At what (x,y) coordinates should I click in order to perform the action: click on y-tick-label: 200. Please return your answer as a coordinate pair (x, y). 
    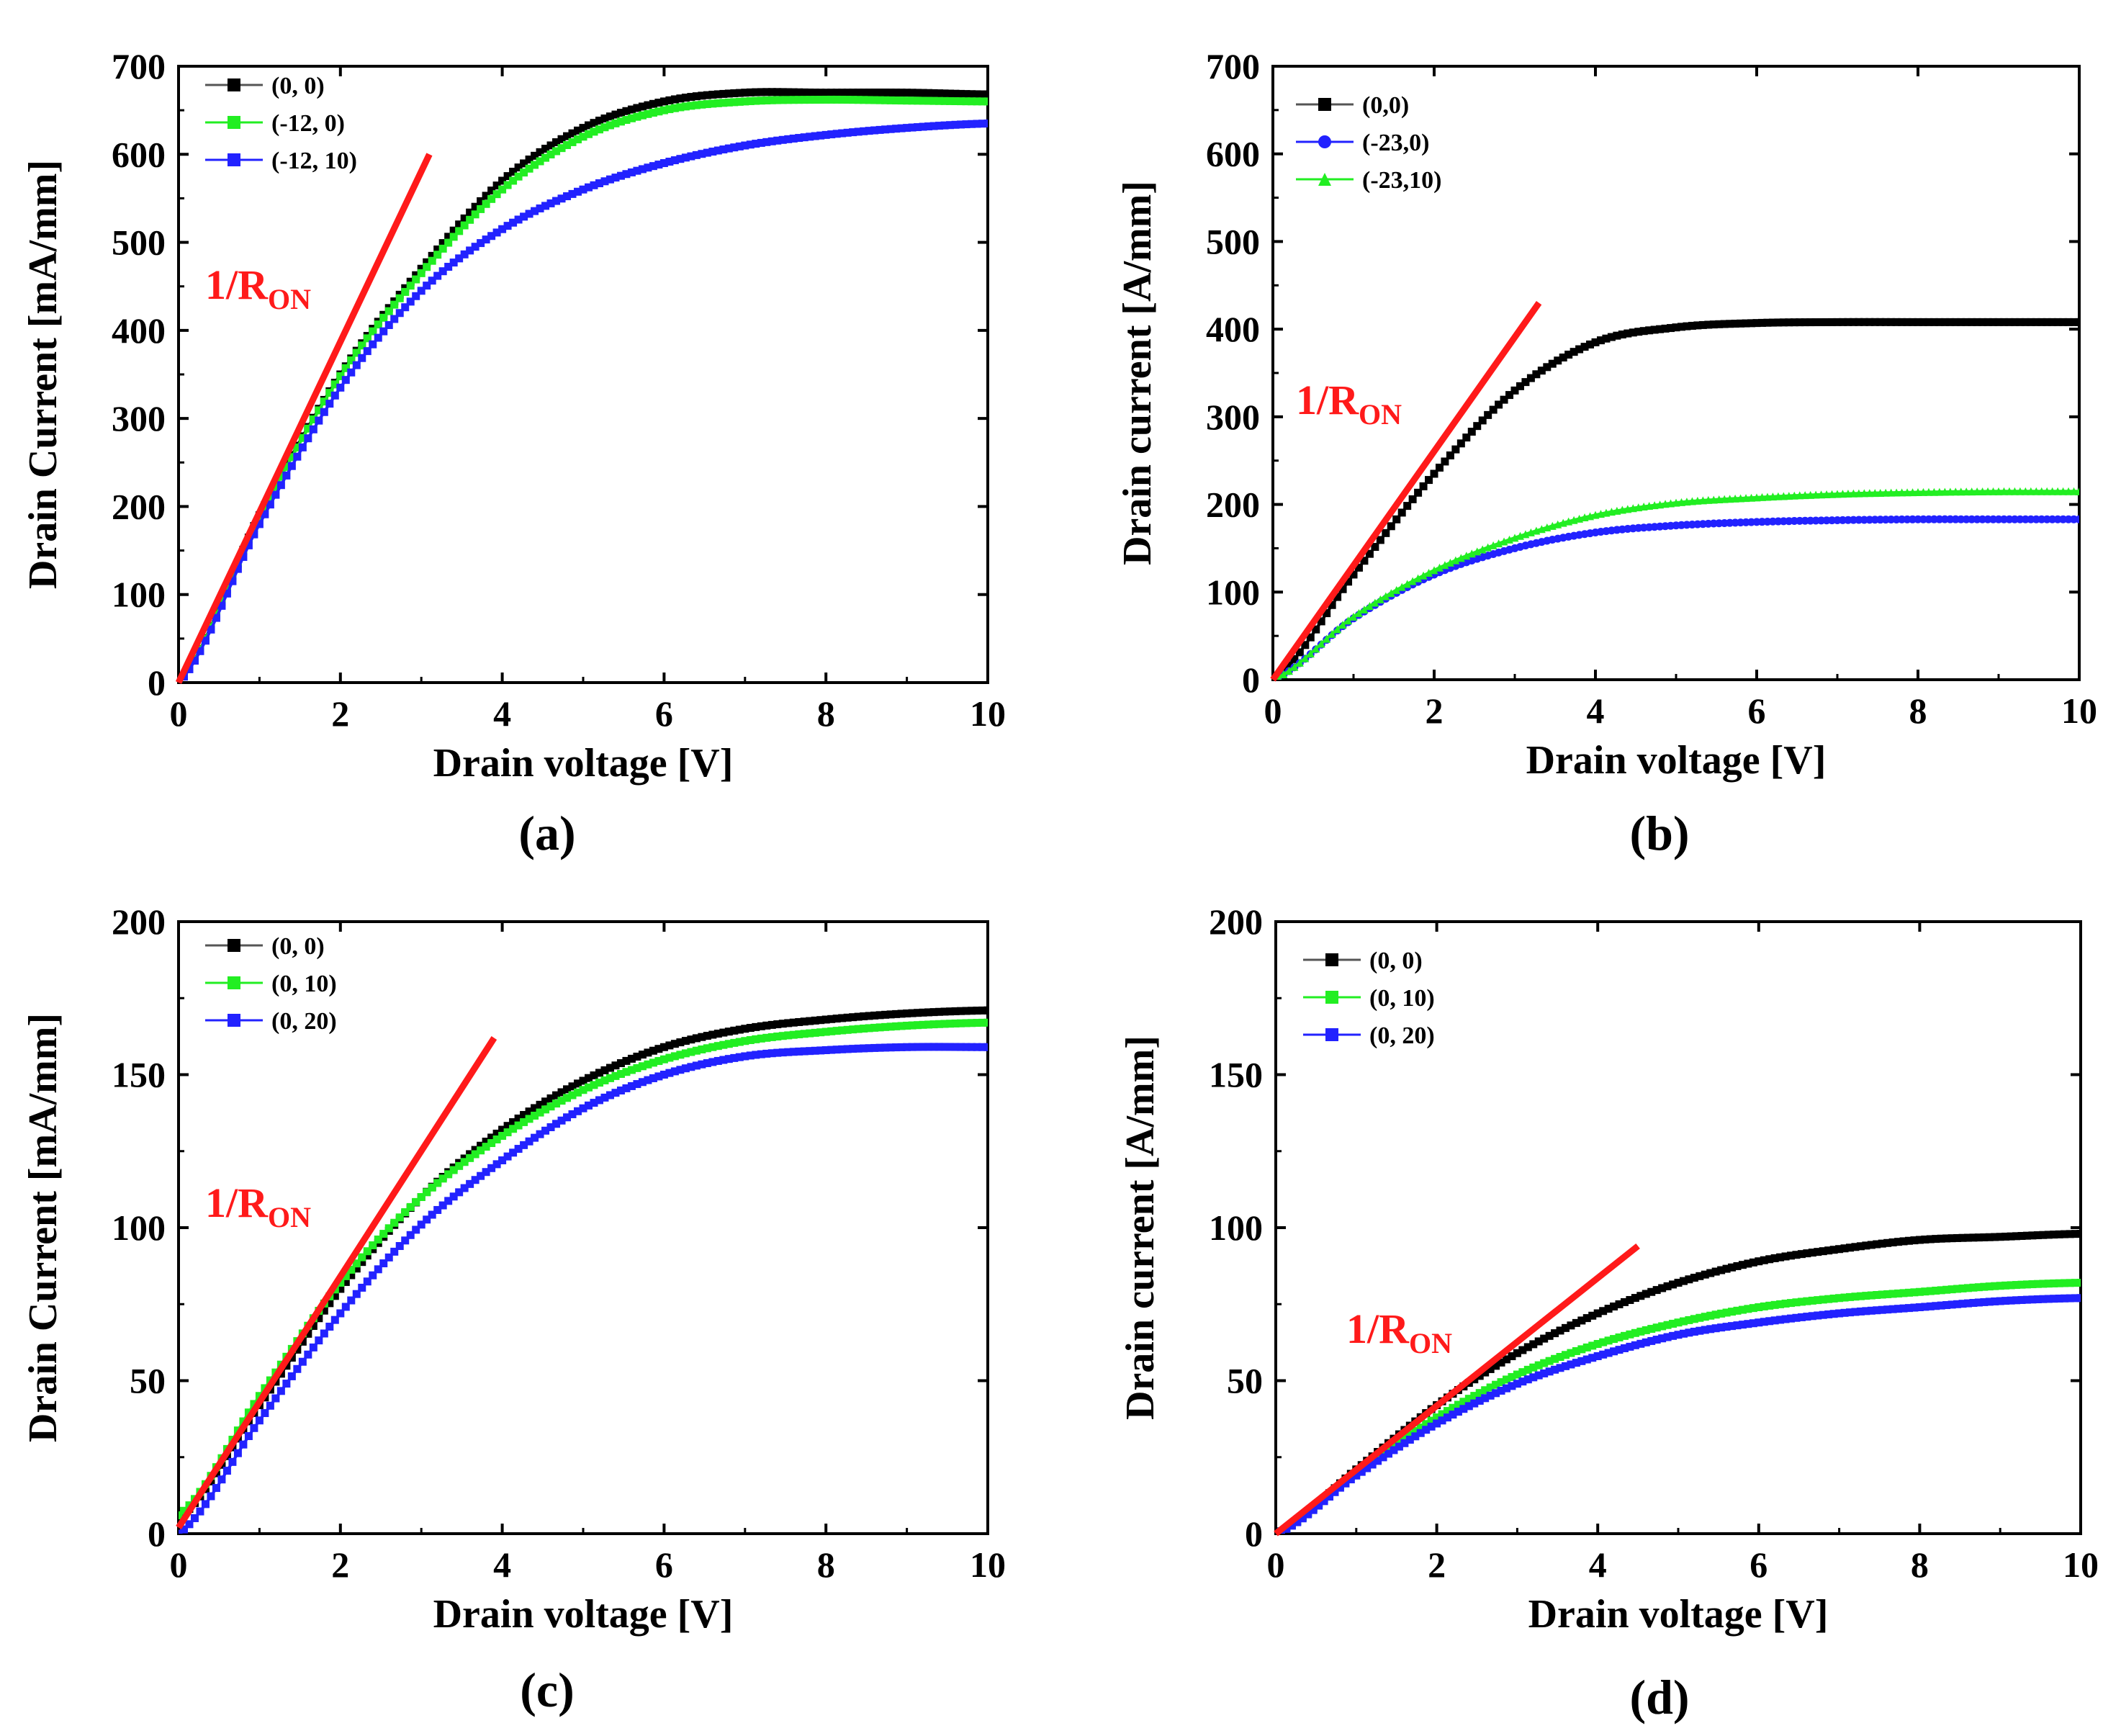
    Looking at the image, I should click on (139, 506).